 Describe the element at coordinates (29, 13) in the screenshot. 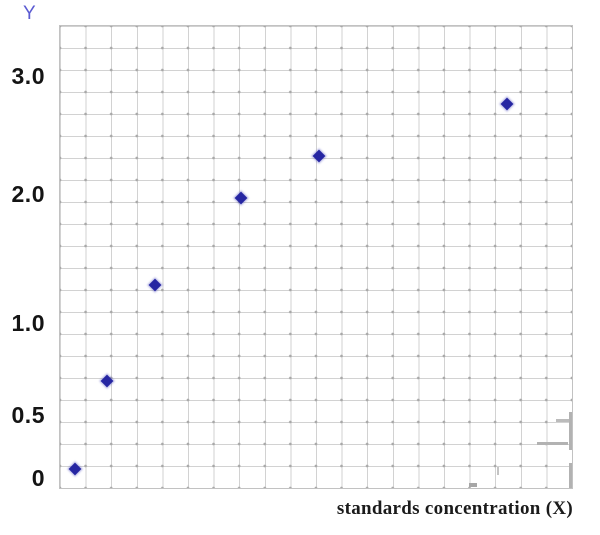

I see `y-axis-title: Y` at that location.